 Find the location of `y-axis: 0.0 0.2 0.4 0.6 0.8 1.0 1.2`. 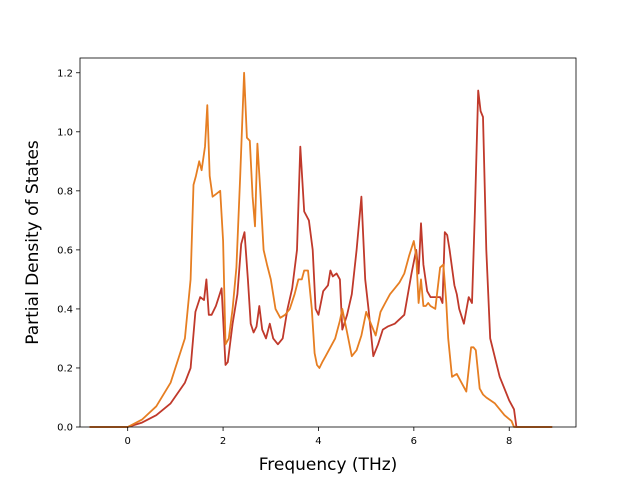

y-axis: 0.0 0.2 0.4 0.6 0.8 1.0 1.2 is located at coordinates (68, 251).